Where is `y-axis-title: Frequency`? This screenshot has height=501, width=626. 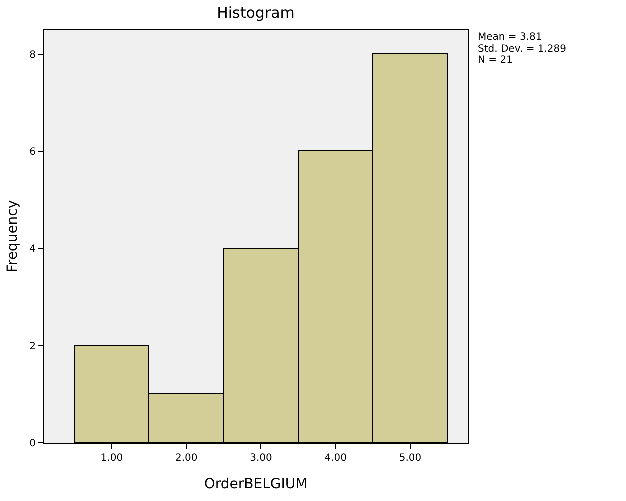
y-axis-title: Frequency is located at coordinates (13, 236).